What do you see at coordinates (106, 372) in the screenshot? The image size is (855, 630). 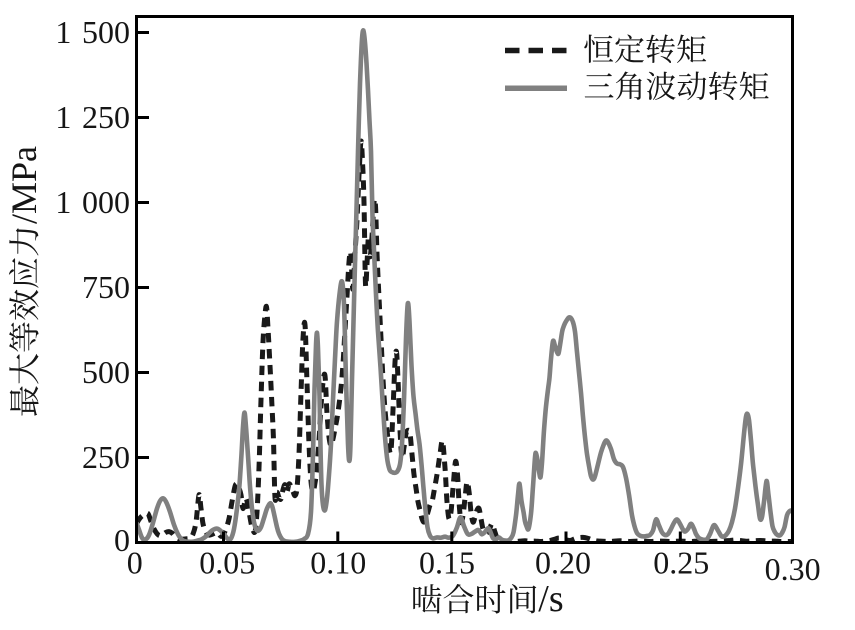 I see `svg-text: 500` at bounding box center [106, 372].